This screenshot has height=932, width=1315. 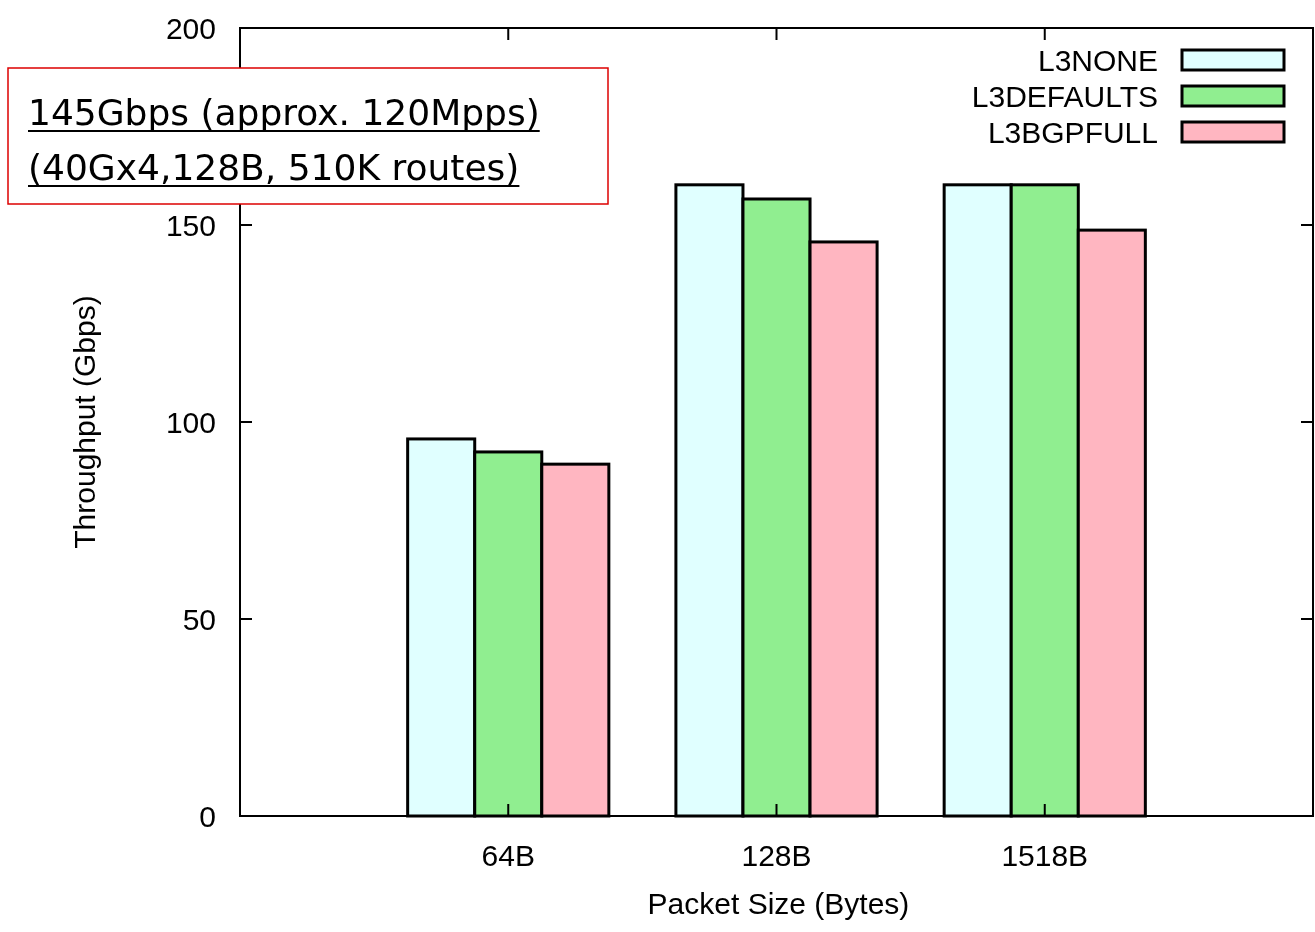 I want to click on annotation: 145Gbps (approx. 120Mpps), so click(x=284, y=112).